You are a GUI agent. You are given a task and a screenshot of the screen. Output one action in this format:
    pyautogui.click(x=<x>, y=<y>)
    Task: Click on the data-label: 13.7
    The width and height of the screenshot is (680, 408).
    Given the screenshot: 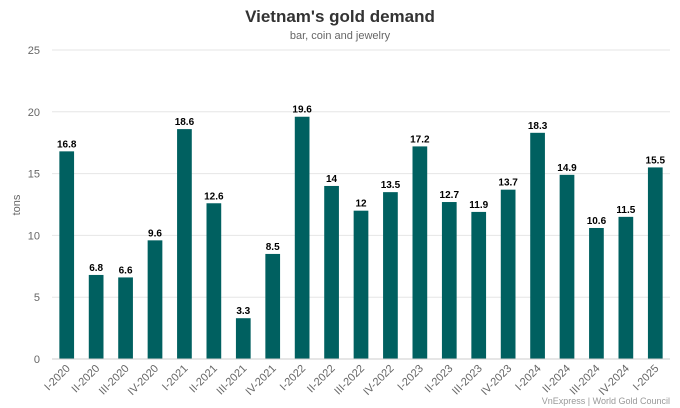 What is the action you would take?
    pyautogui.click(x=508, y=183)
    